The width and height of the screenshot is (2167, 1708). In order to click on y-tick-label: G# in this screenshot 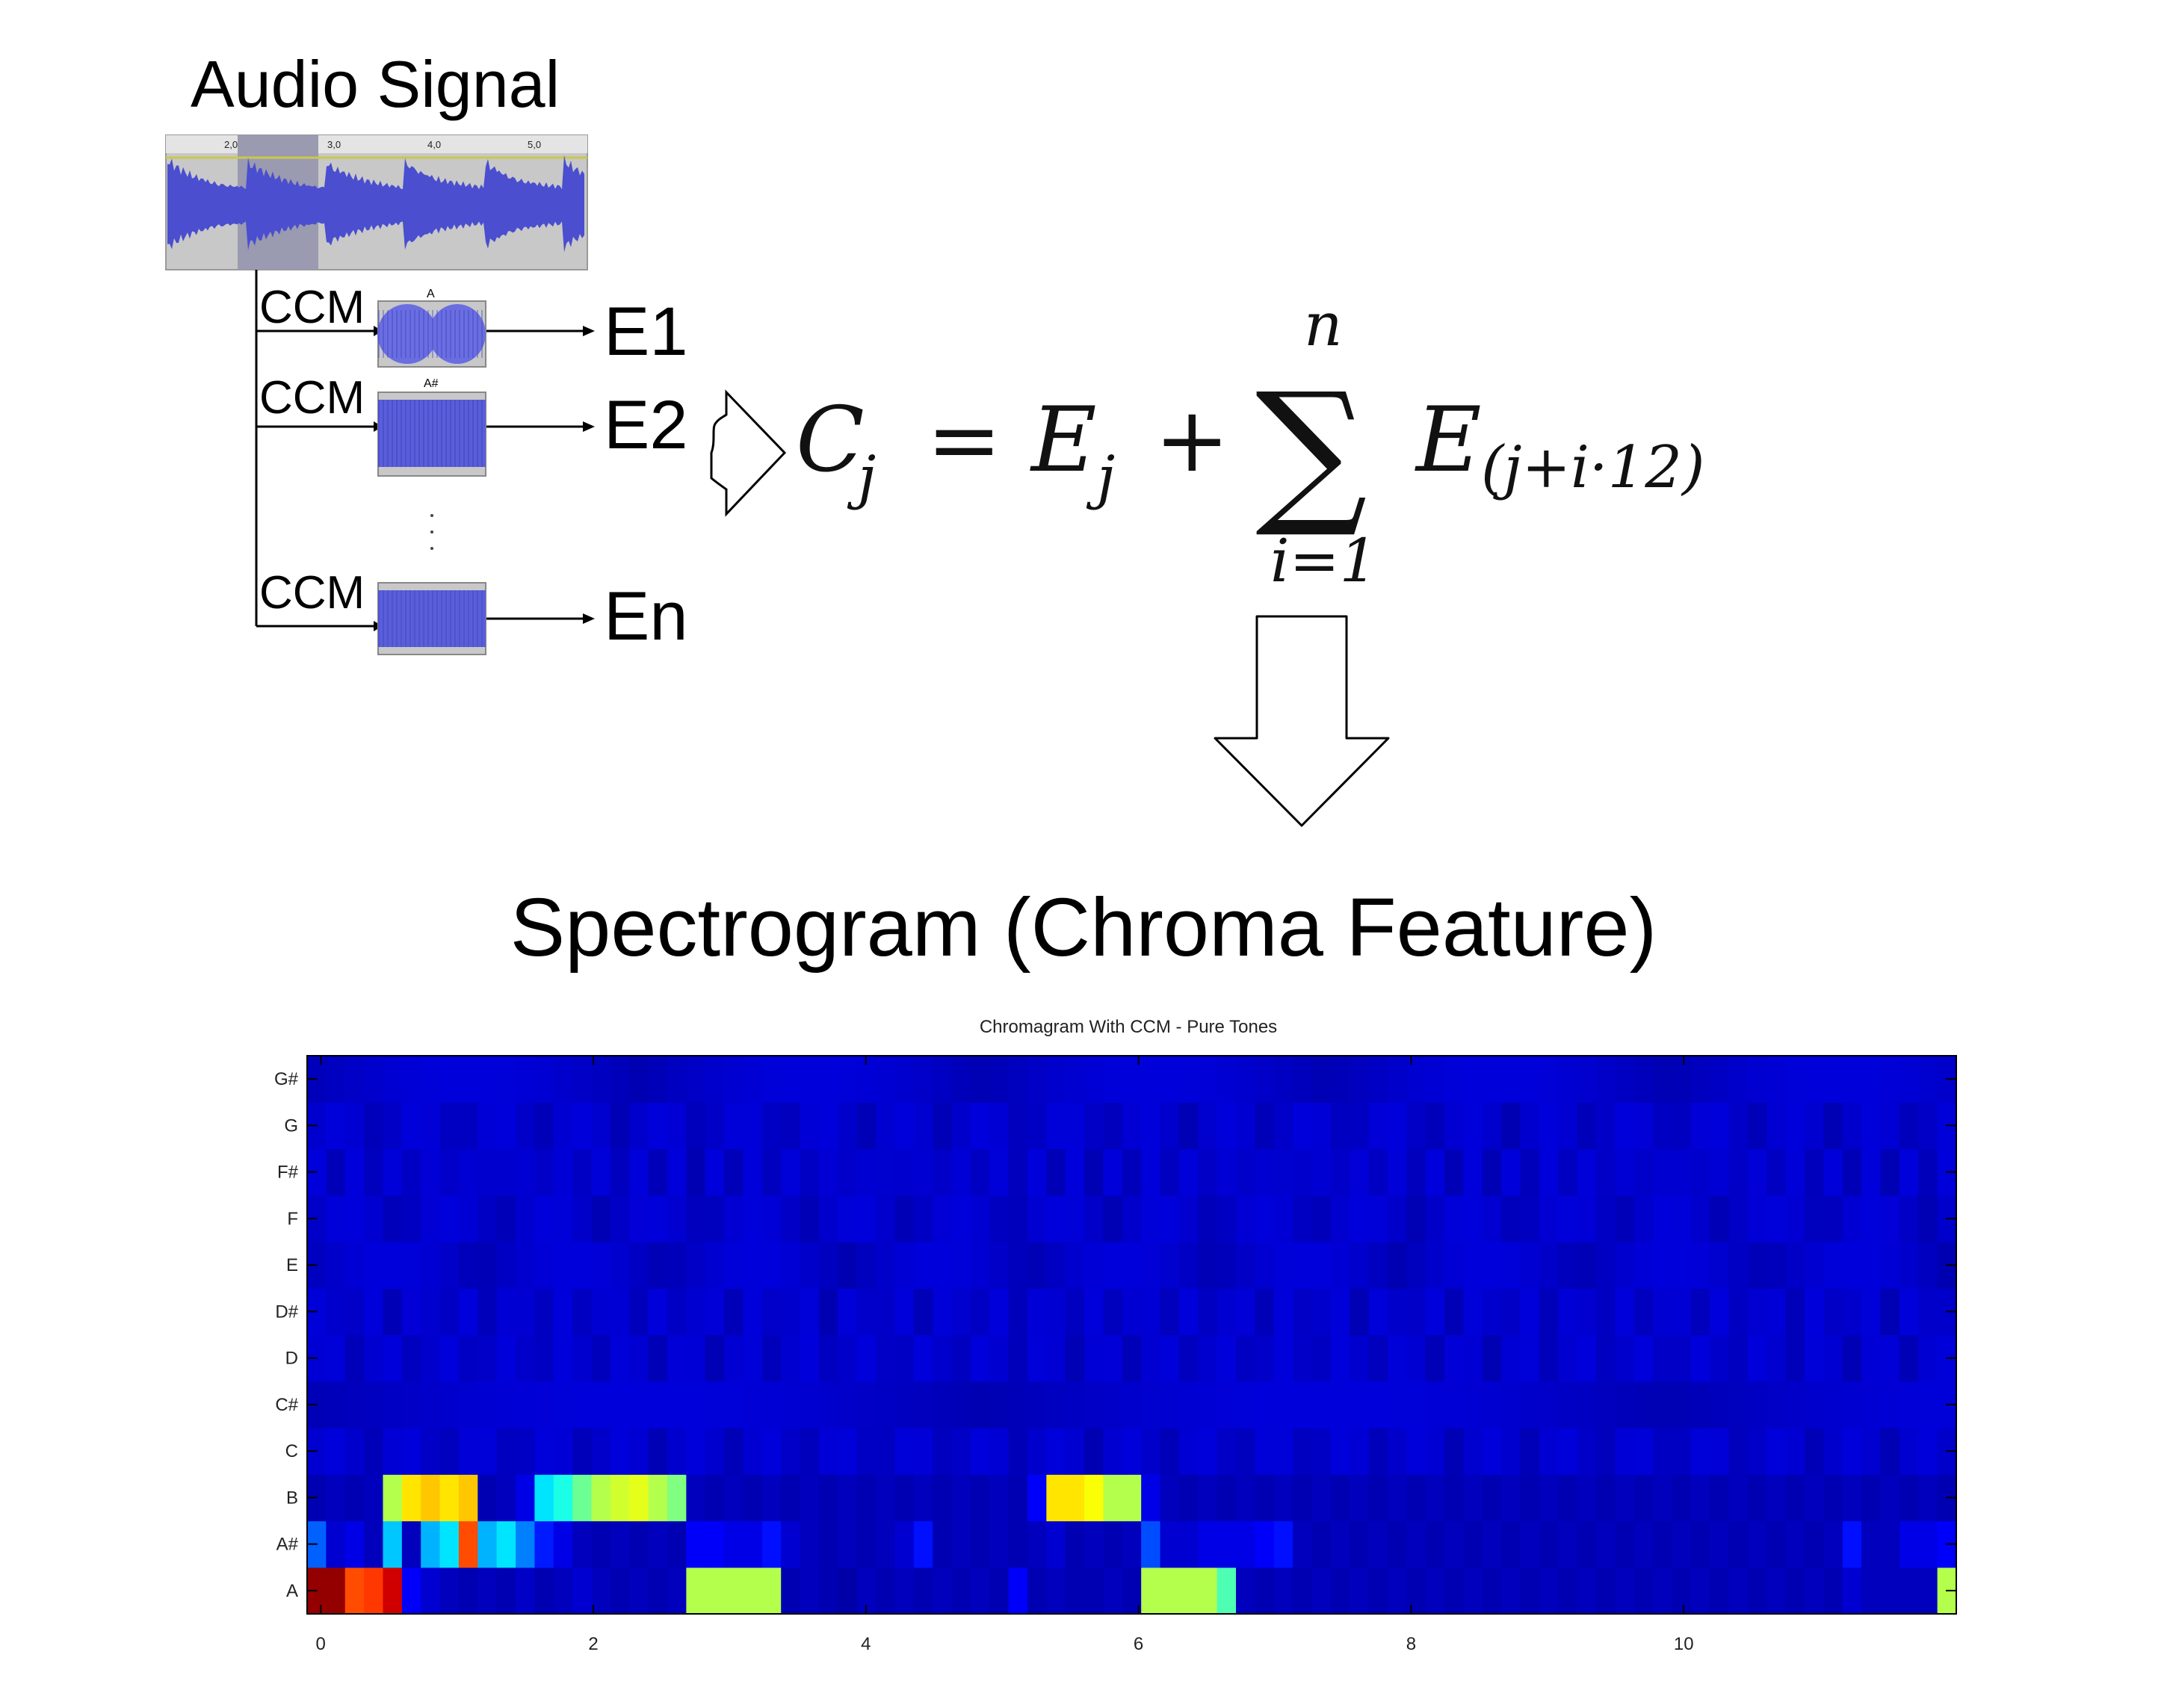, I will do `click(286, 1079)`.